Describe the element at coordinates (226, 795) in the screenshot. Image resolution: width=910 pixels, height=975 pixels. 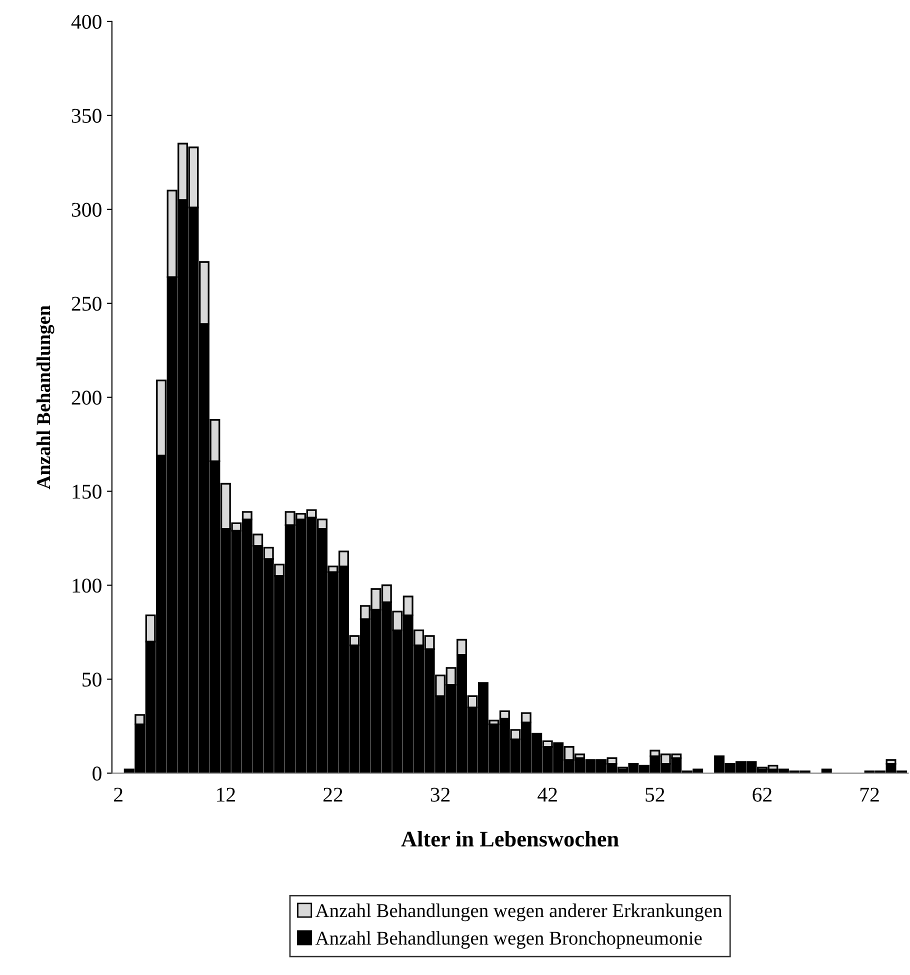
I see `x-tick-label: 12` at that location.